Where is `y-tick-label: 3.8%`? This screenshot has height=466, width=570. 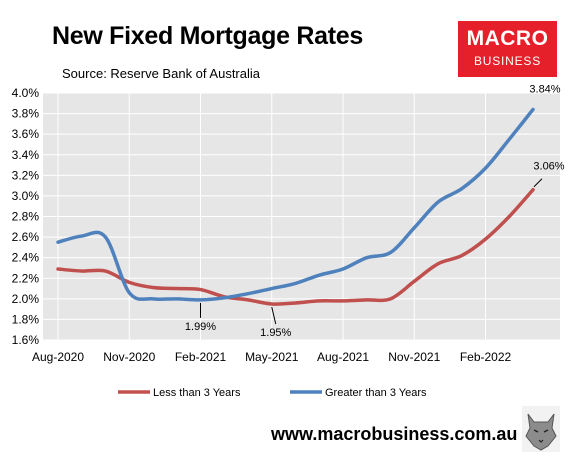
y-tick-label: 3.8% is located at coordinates (26, 114).